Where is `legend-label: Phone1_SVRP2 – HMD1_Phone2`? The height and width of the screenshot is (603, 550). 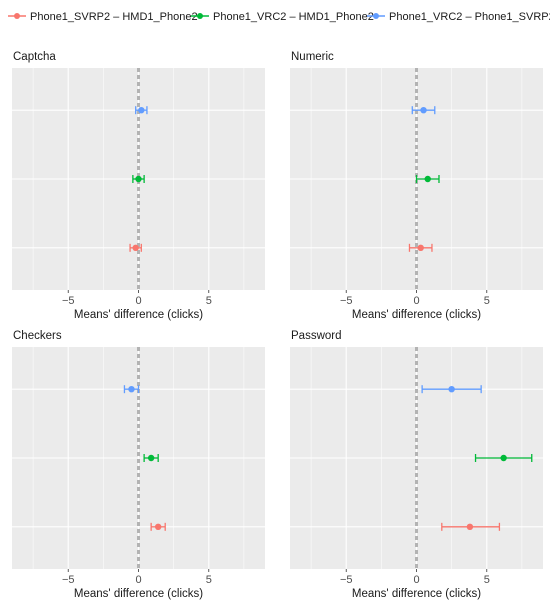 legend-label: Phone1_SVRP2 – HMD1_Phone2 is located at coordinates (114, 17).